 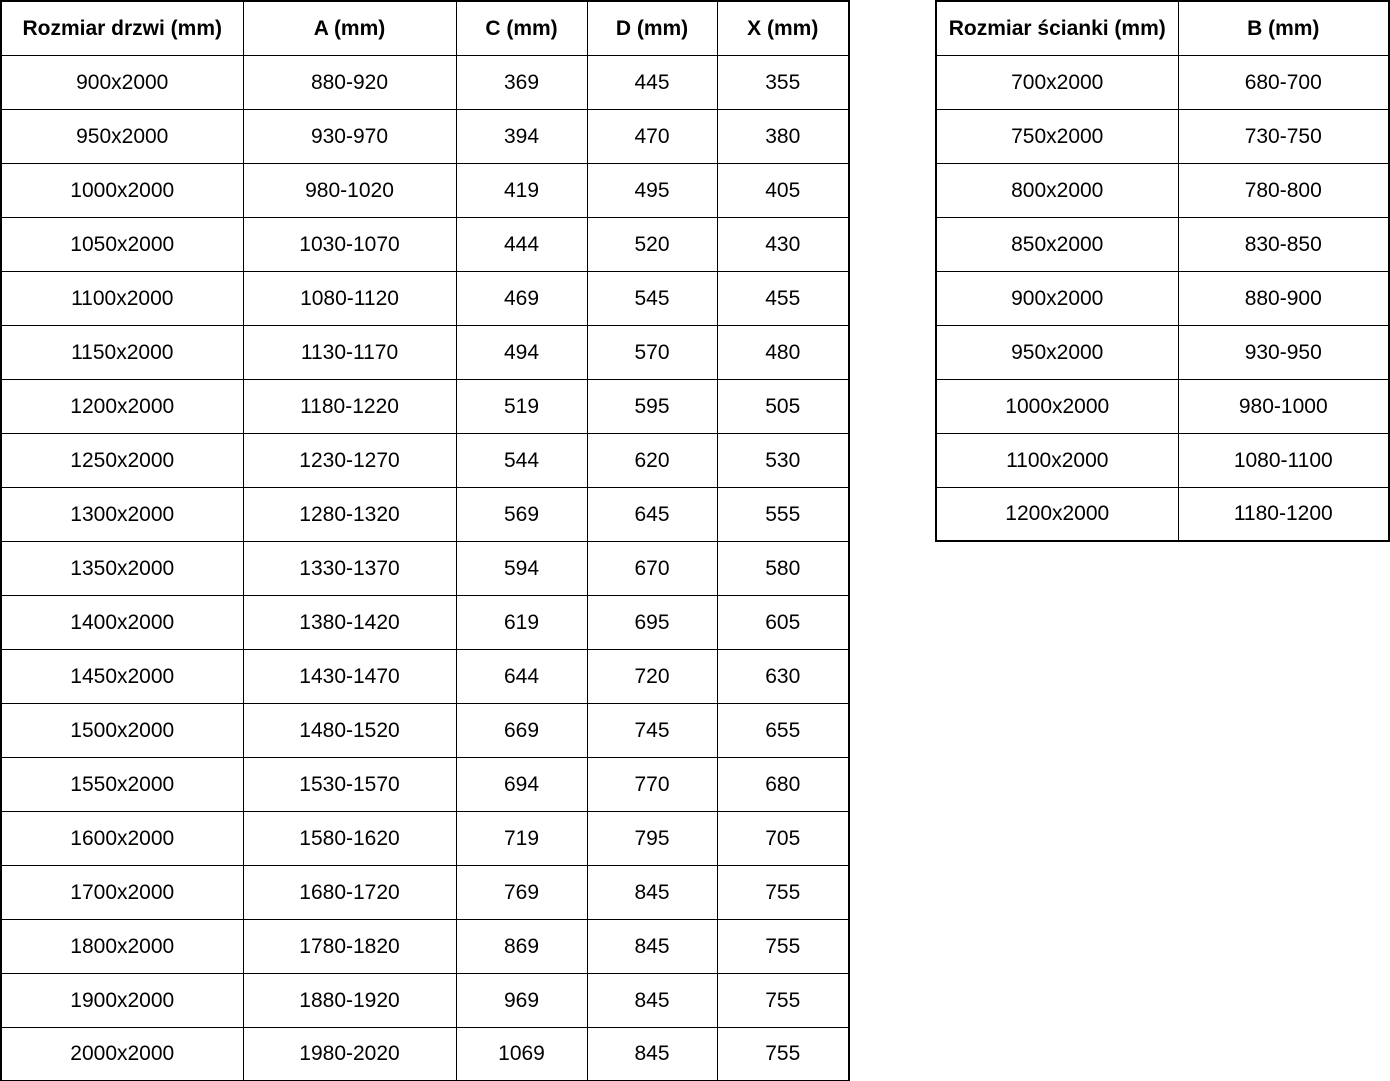 I want to click on column-header: X (mm), so click(x=783, y=28).